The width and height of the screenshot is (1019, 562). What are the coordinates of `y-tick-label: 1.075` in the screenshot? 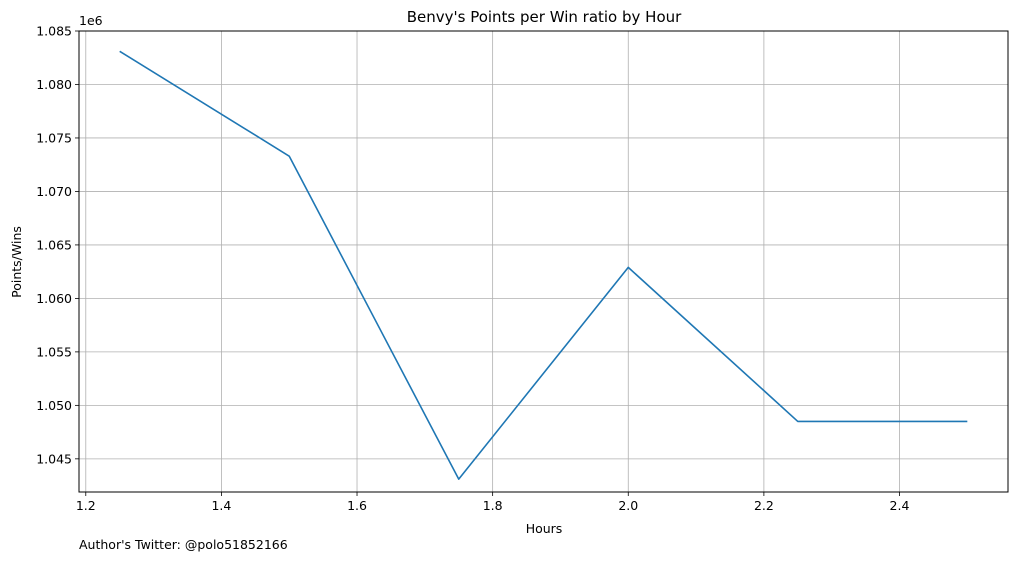 It's located at (54, 137).